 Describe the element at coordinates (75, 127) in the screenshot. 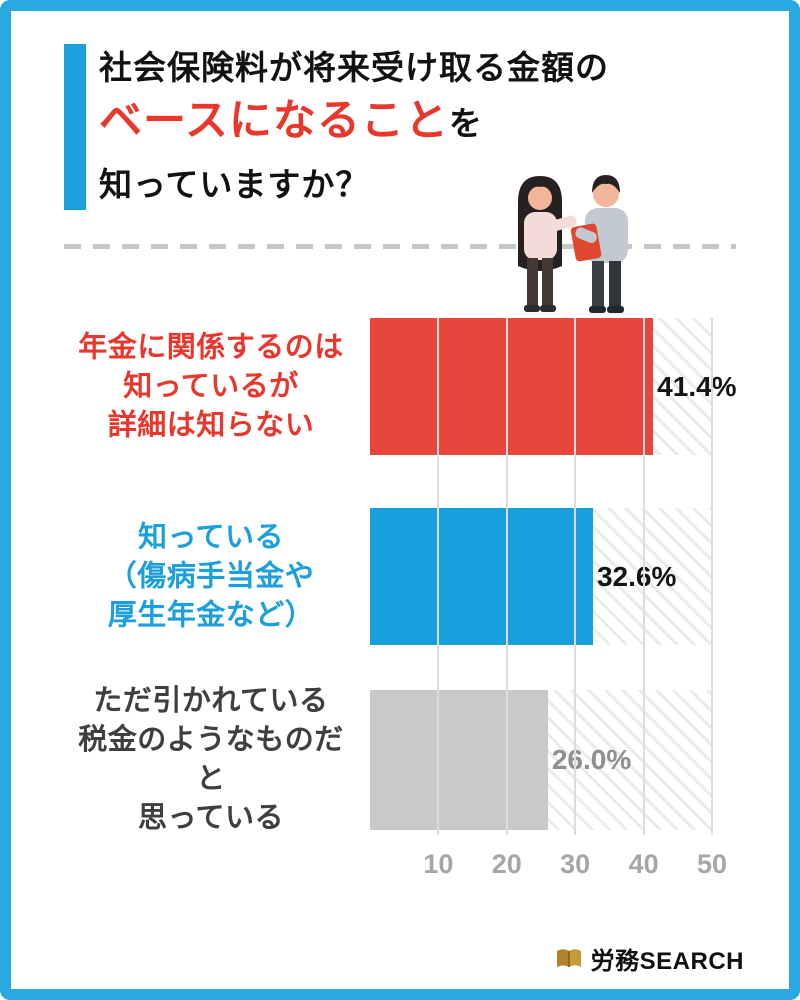

I see `title-accent-bar` at that location.